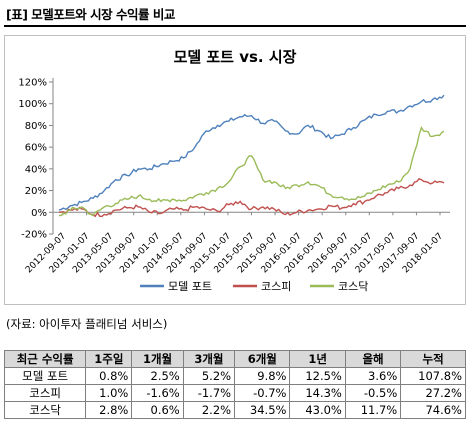 The height and width of the screenshot is (425, 471). I want to click on table-cell: 43.0%, so click(317, 410).